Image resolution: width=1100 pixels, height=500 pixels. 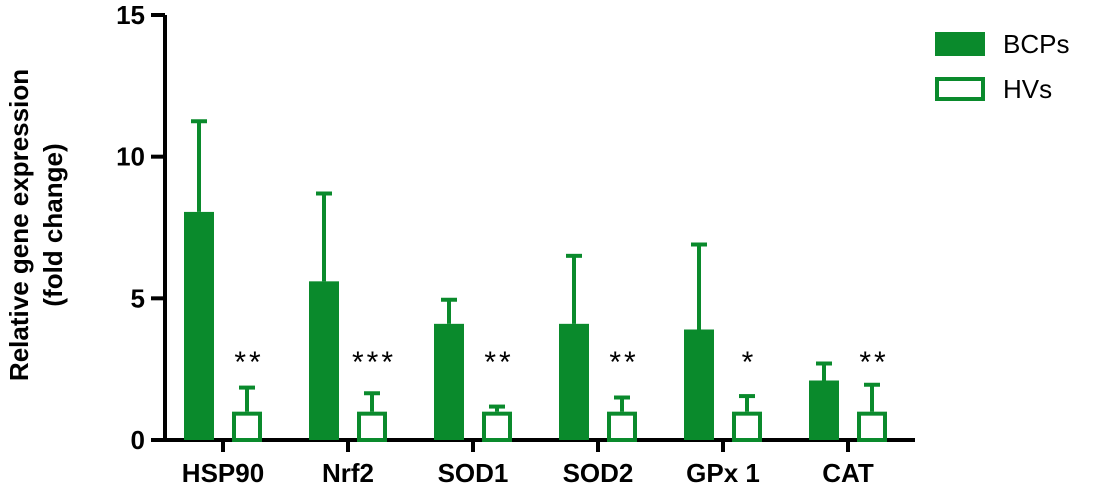 What do you see at coordinates (324, 360) in the screenshot?
I see `bar-BCPs-Nrf2` at bounding box center [324, 360].